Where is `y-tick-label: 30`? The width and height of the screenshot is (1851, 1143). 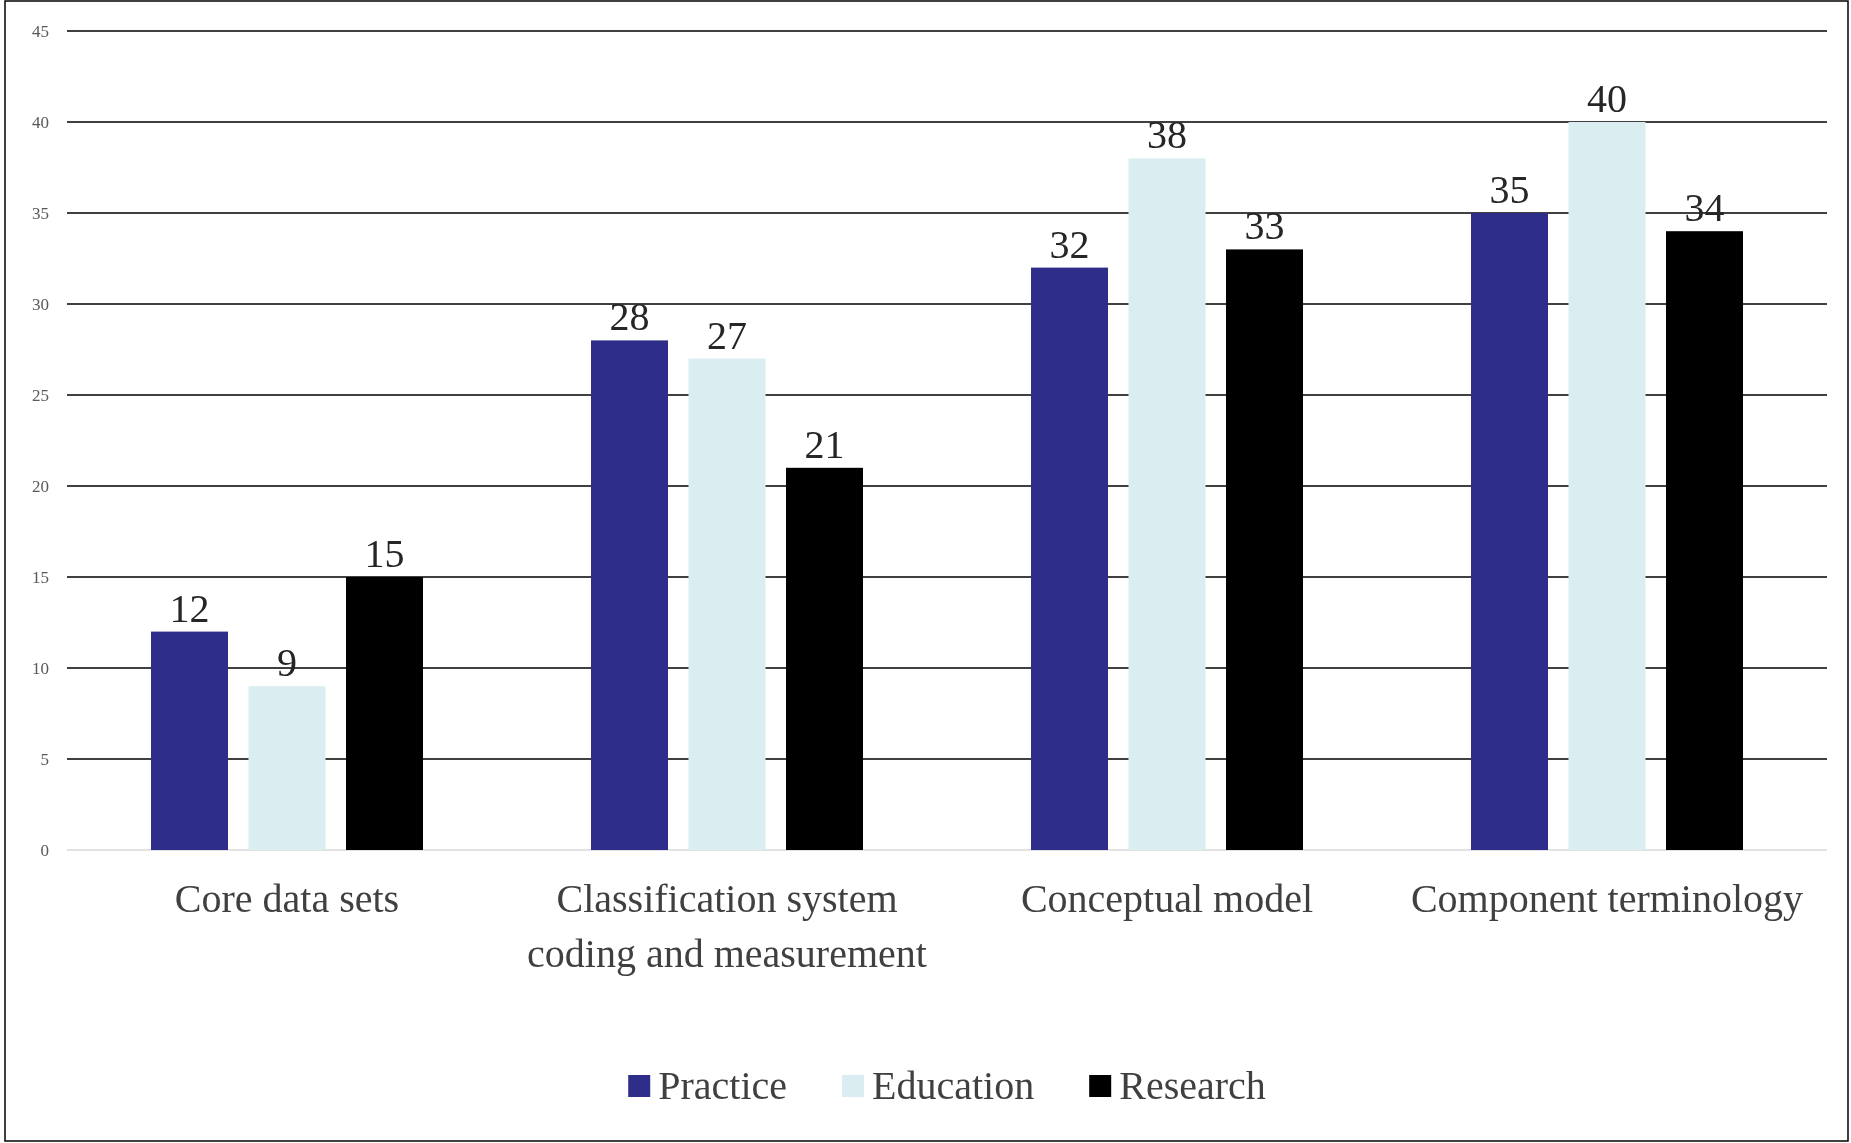 y-tick-label: 30 is located at coordinates (40, 304).